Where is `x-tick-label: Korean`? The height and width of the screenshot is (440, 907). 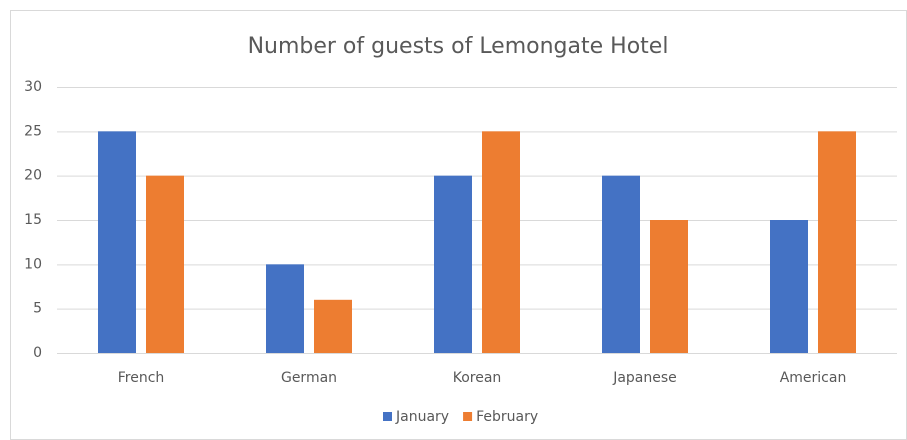
x-tick-label: Korean is located at coordinates (477, 378).